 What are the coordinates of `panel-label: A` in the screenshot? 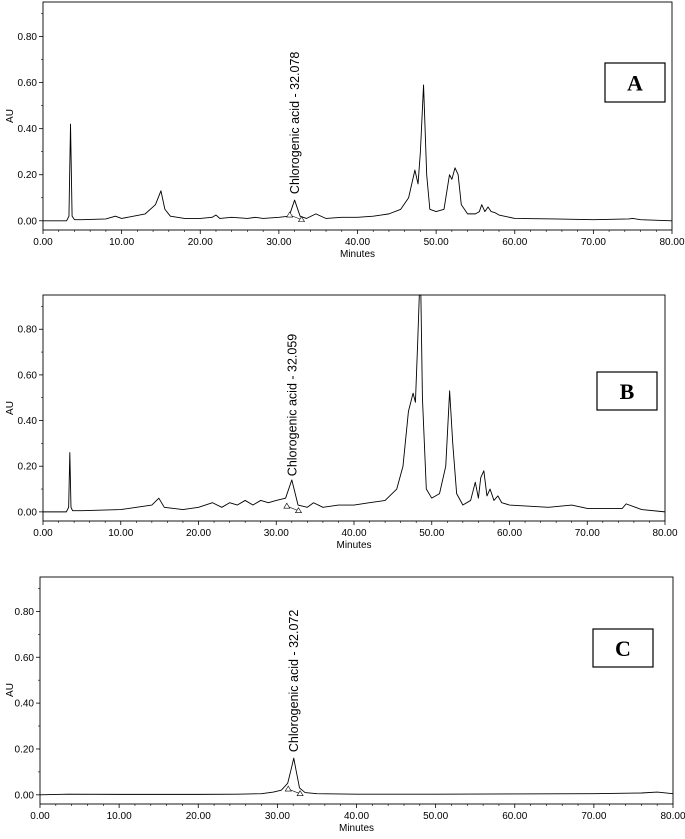 It's located at (635, 83).